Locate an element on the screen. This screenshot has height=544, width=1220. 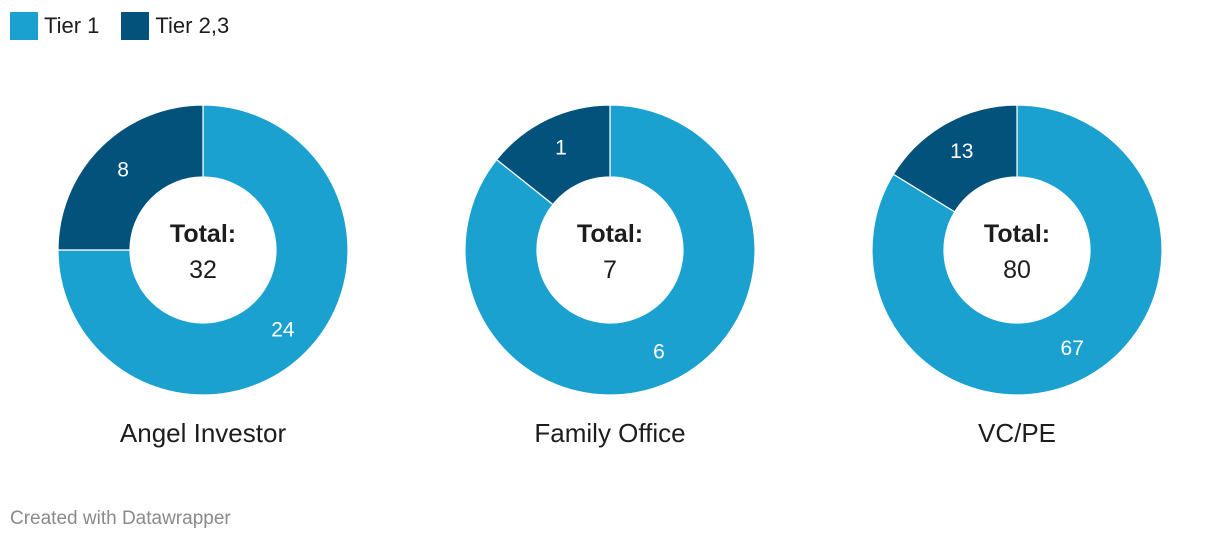
slice-label-family-office-tier-1: 6 is located at coordinates (659, 351).